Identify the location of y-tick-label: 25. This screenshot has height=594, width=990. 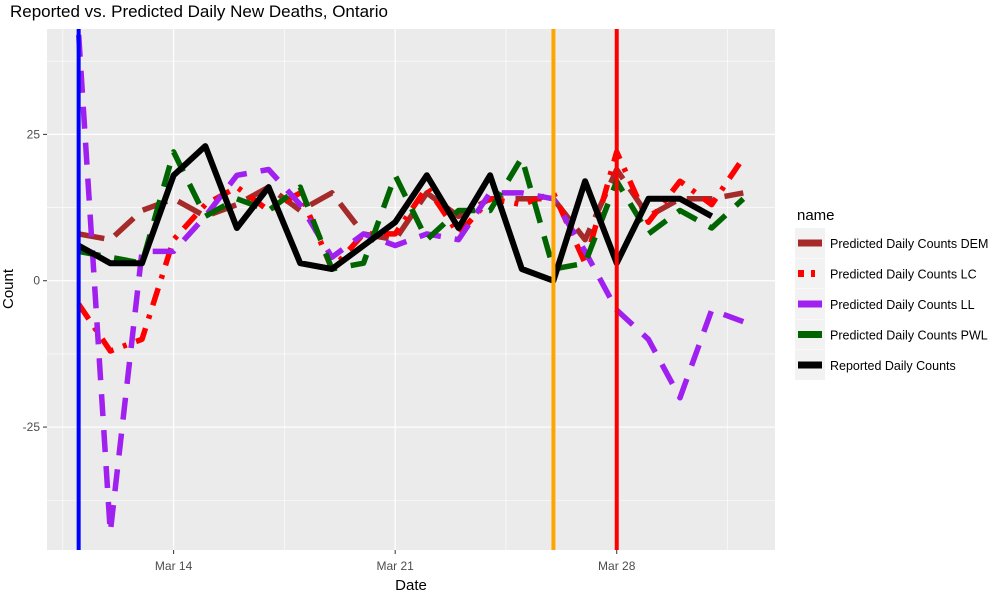
(34, 134).